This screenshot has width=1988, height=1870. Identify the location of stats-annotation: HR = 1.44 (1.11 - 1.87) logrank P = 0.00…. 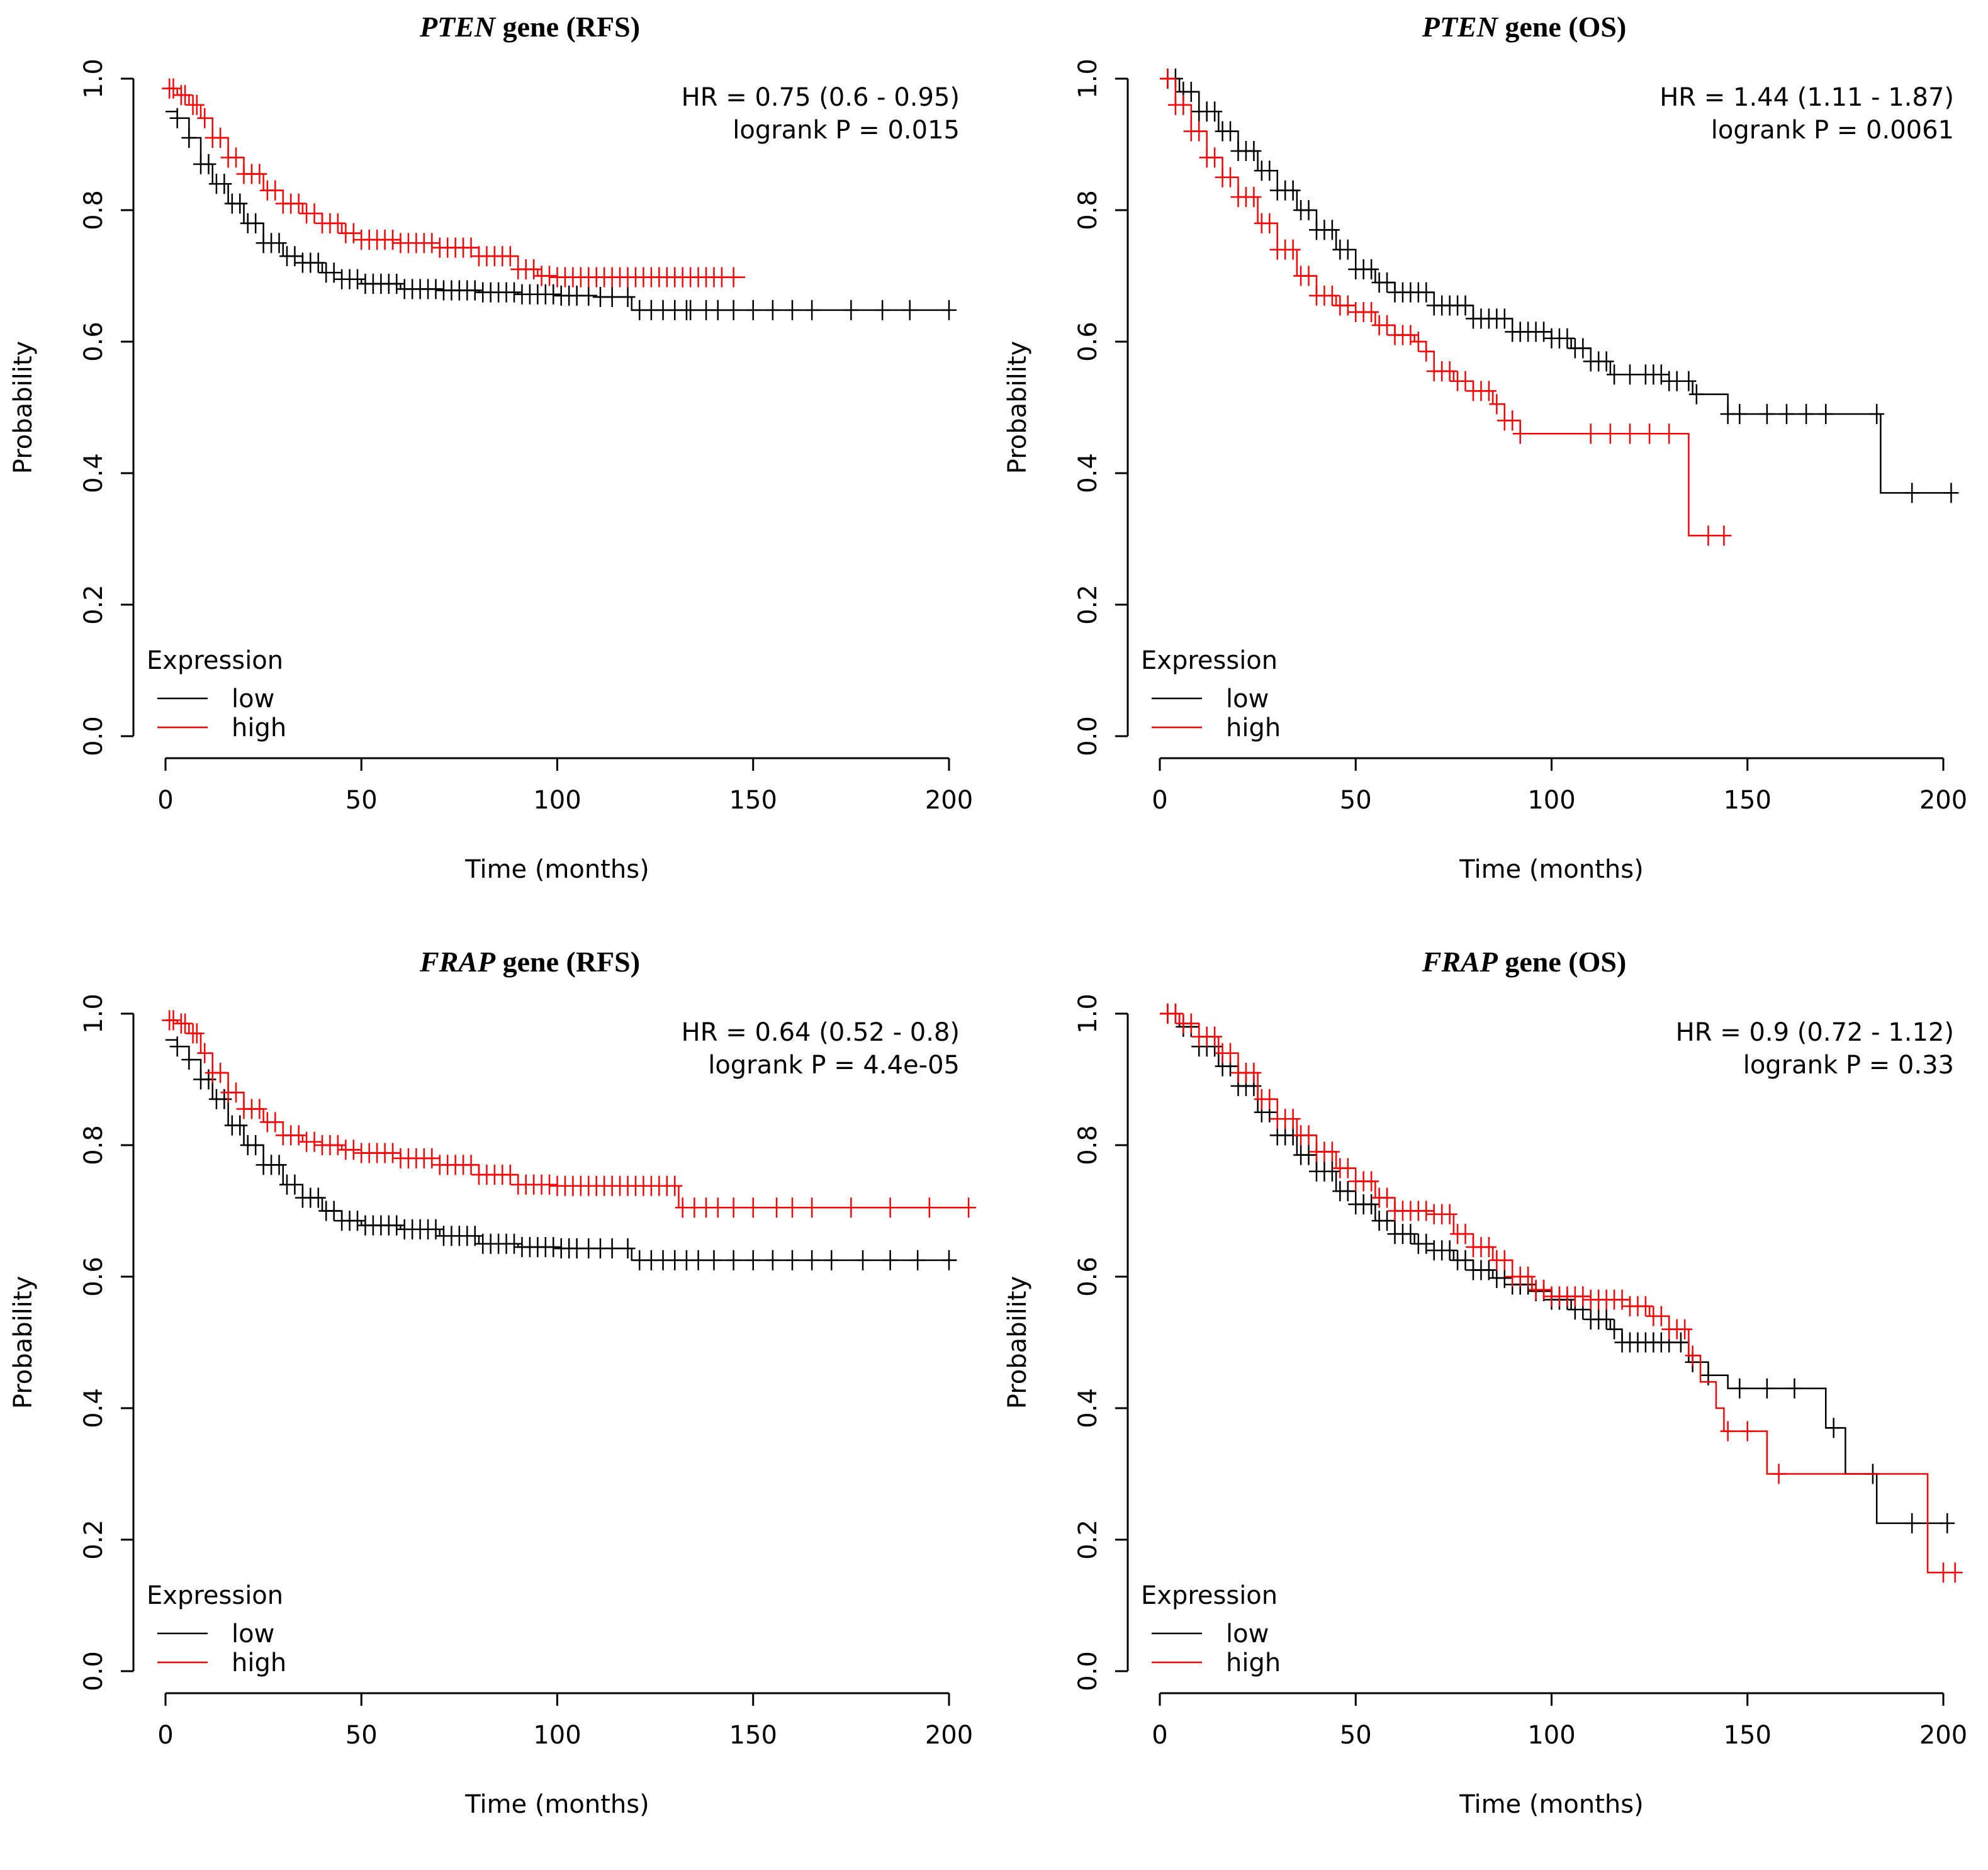
(1807, 114).